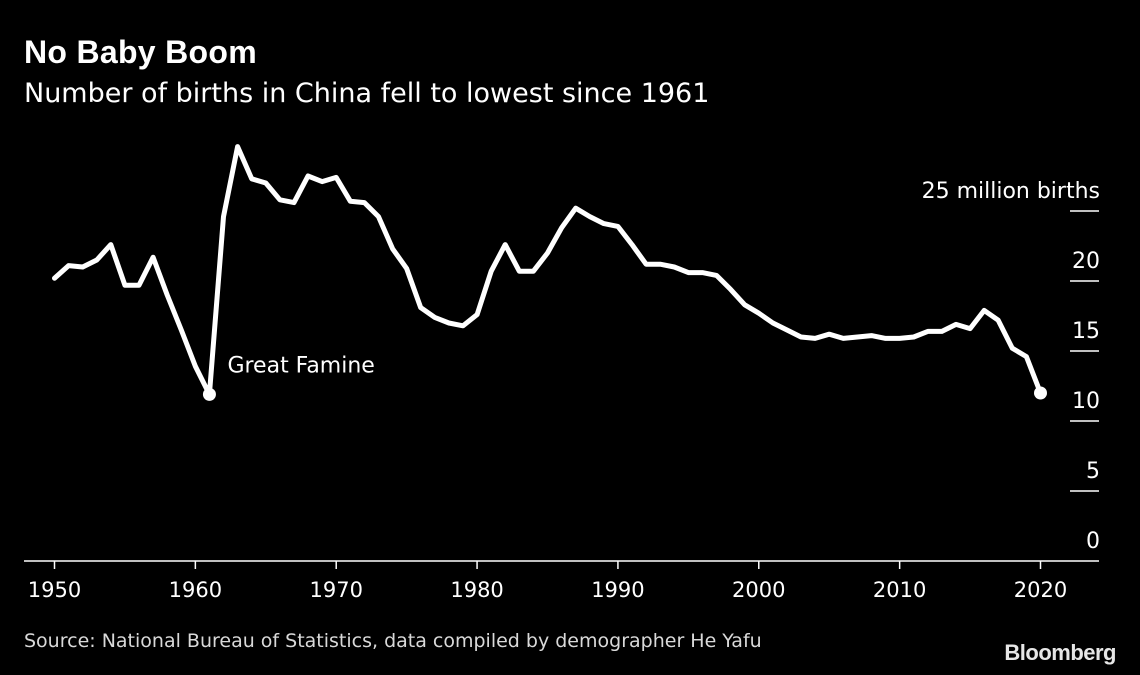 The width and height of the screenshot is (1140, 675). What do you see at coordinates (1086, 261) in the screenshot?
I see `y-tick-label: 20` at bounding box center [1086, 261].